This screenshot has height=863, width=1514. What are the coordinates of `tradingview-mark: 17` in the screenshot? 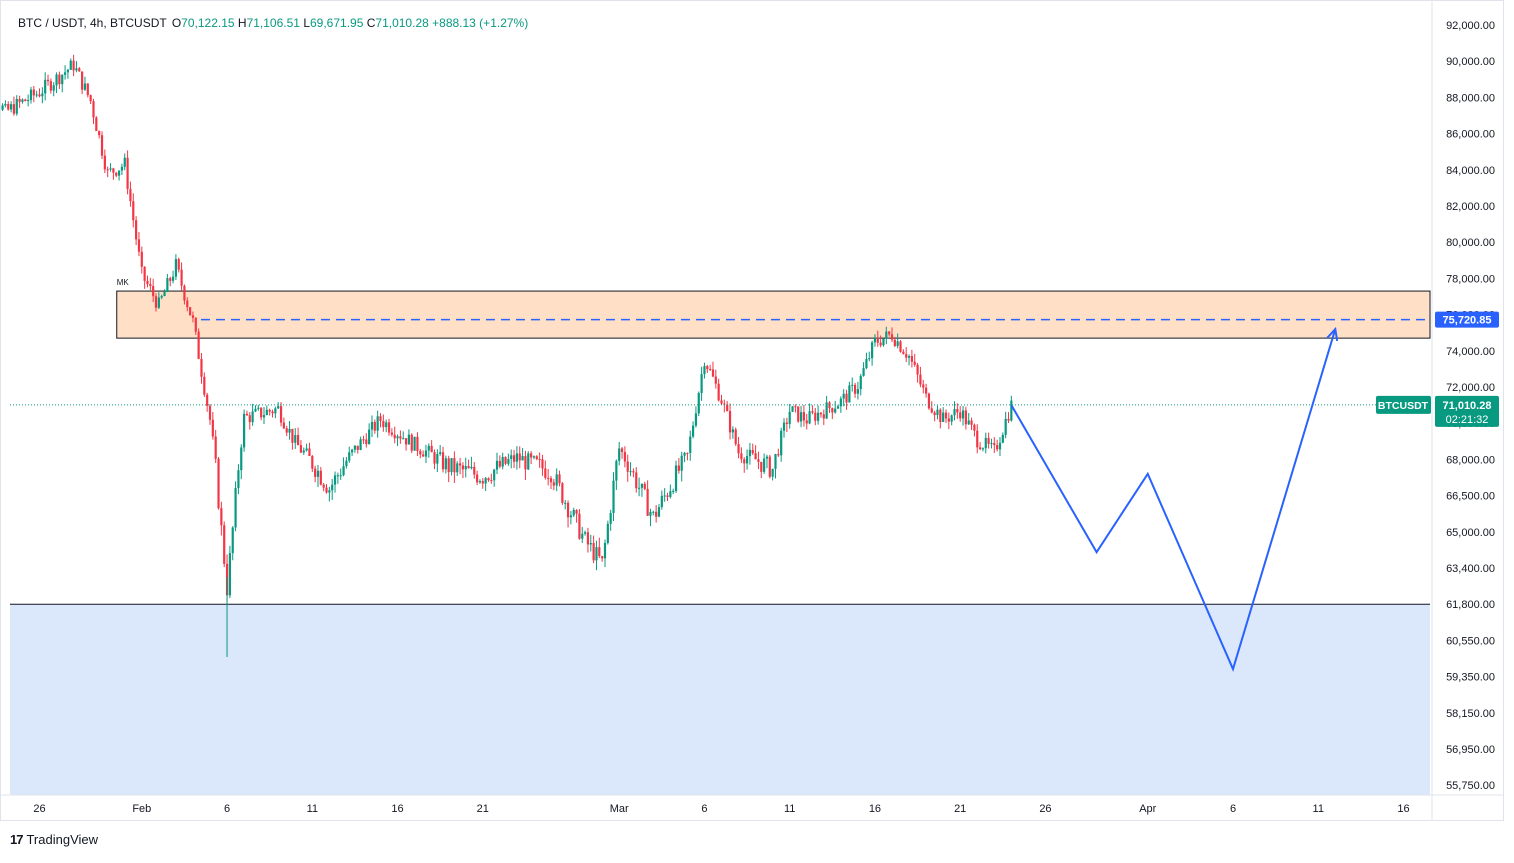 It's located at (17, 839).